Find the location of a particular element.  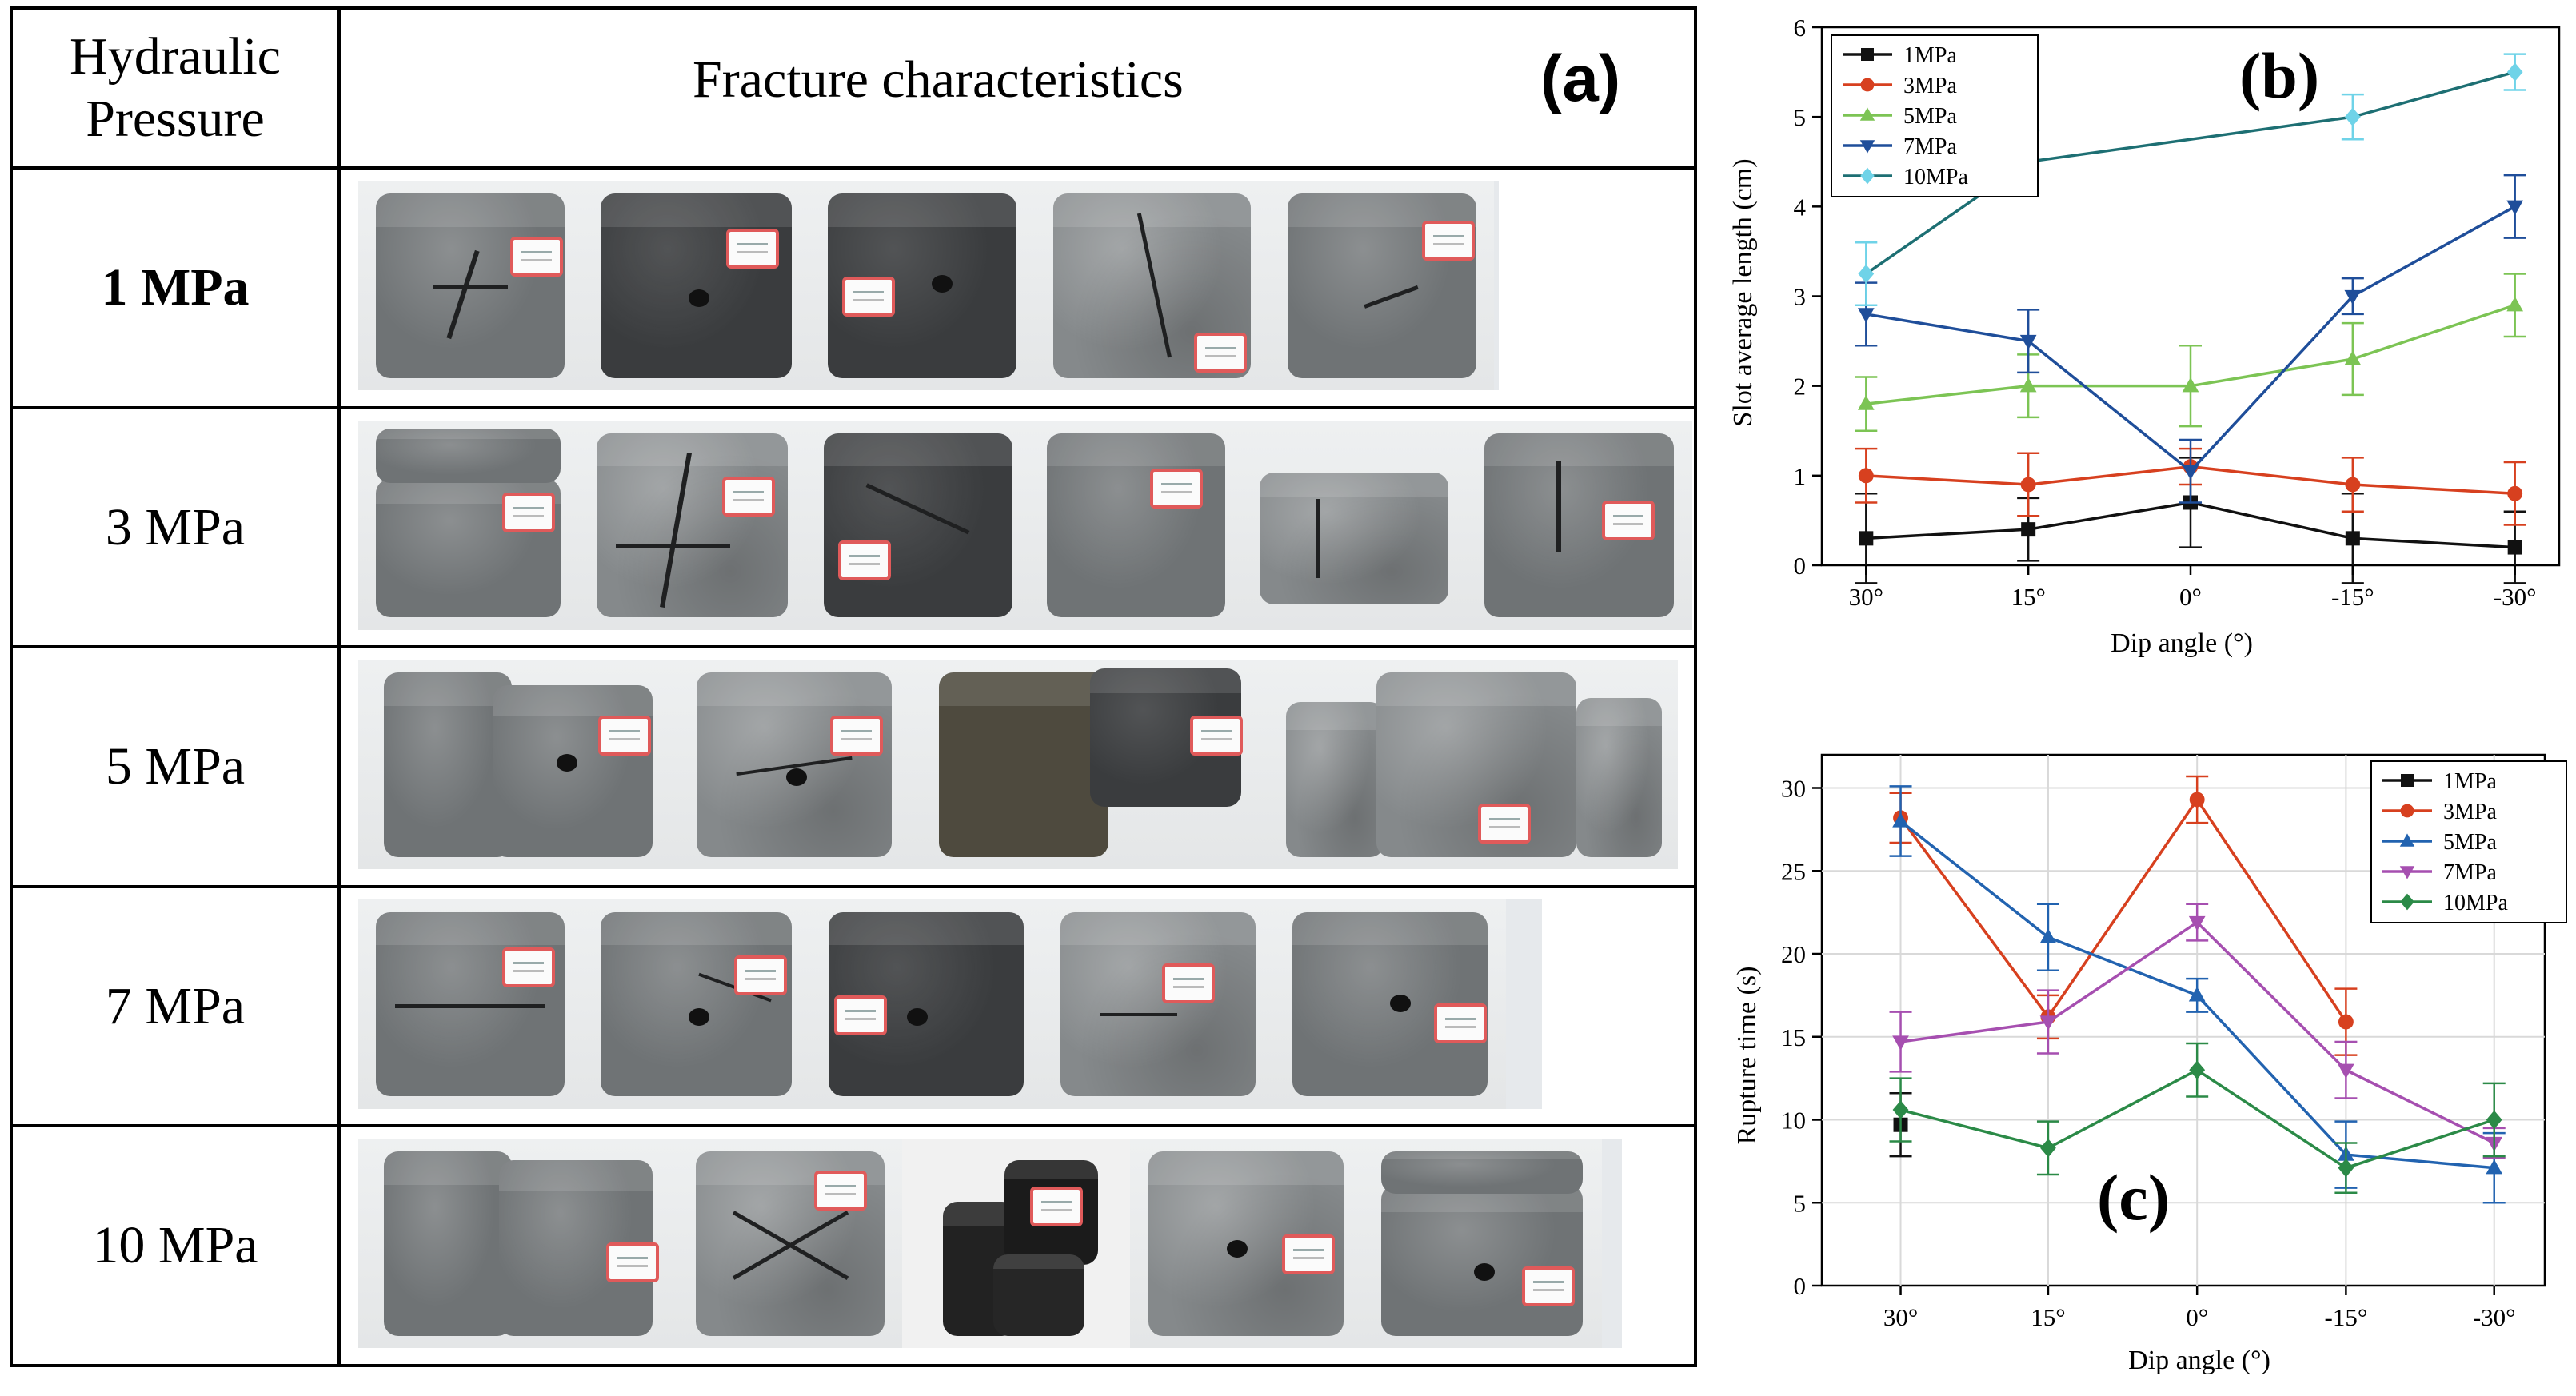

y-tick-label: 0 is located at coordinates (1800, 1286).